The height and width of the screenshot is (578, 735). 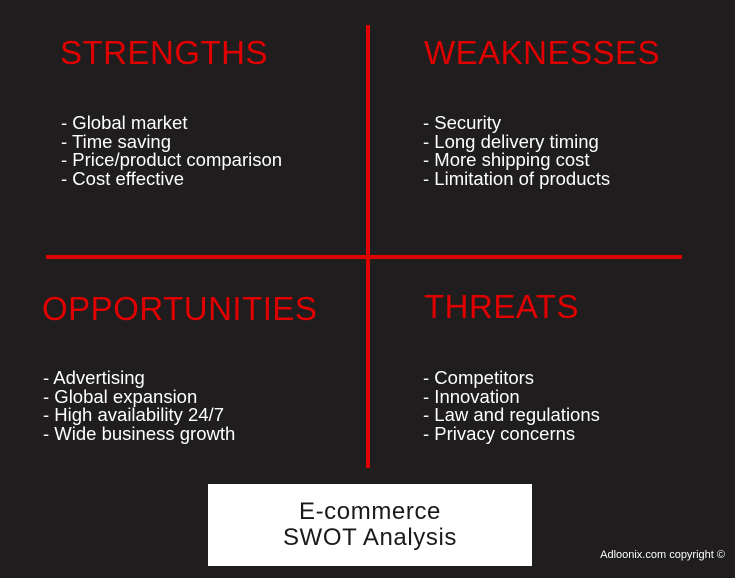 What do you see at coordinates (542, 52) in the screenshot?
I see `weaknesses-heading: WEAKNESSES` at bounding box center [542, 52].